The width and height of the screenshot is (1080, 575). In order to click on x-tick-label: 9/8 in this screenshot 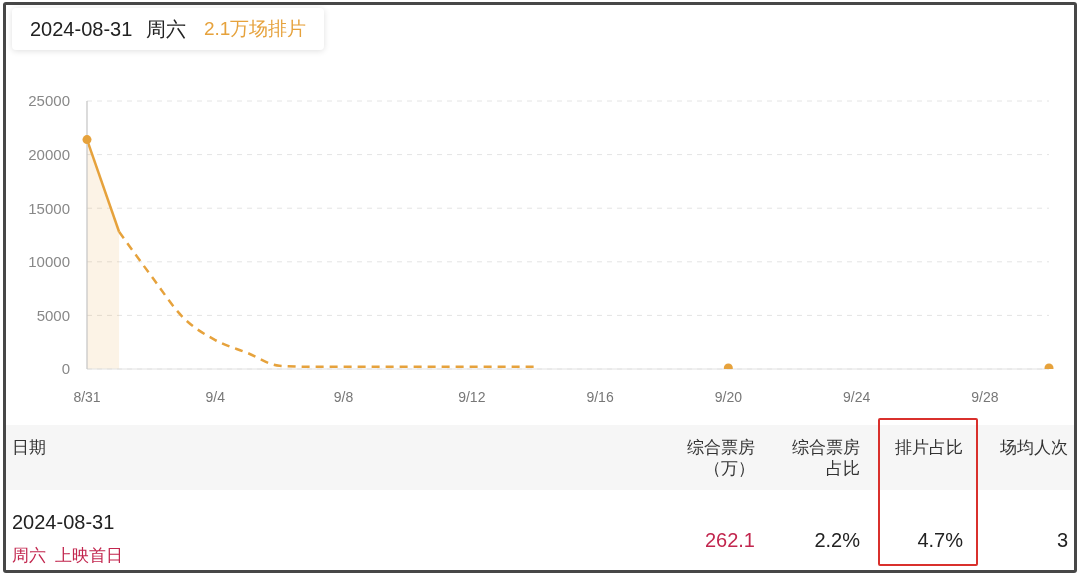, I will do `click(343, 396)`.